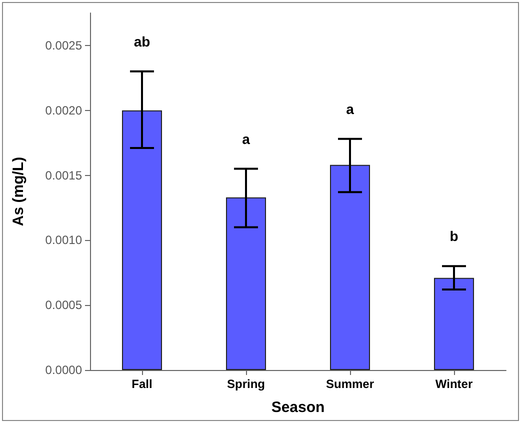 Image resolution: width=523 pixels, height=425 pixels. What do you see at coordinates (63, 110) in the screenshot?
I see `y-tick-label: 0.0020` at bounding box center [63, 110].